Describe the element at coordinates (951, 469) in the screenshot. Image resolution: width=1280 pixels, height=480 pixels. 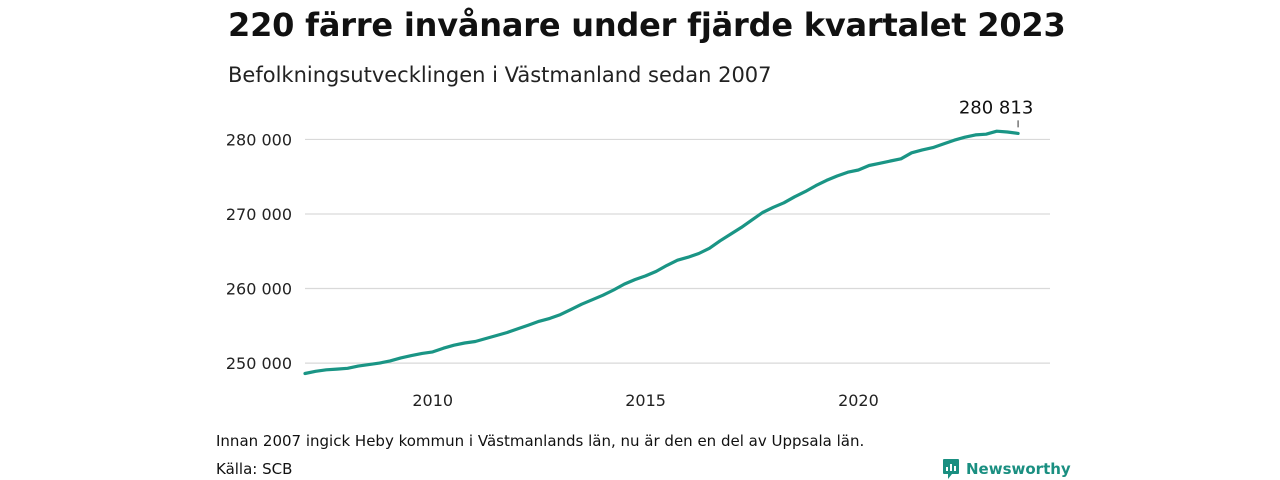
I see `newsworthy-logo-icon` at that location.